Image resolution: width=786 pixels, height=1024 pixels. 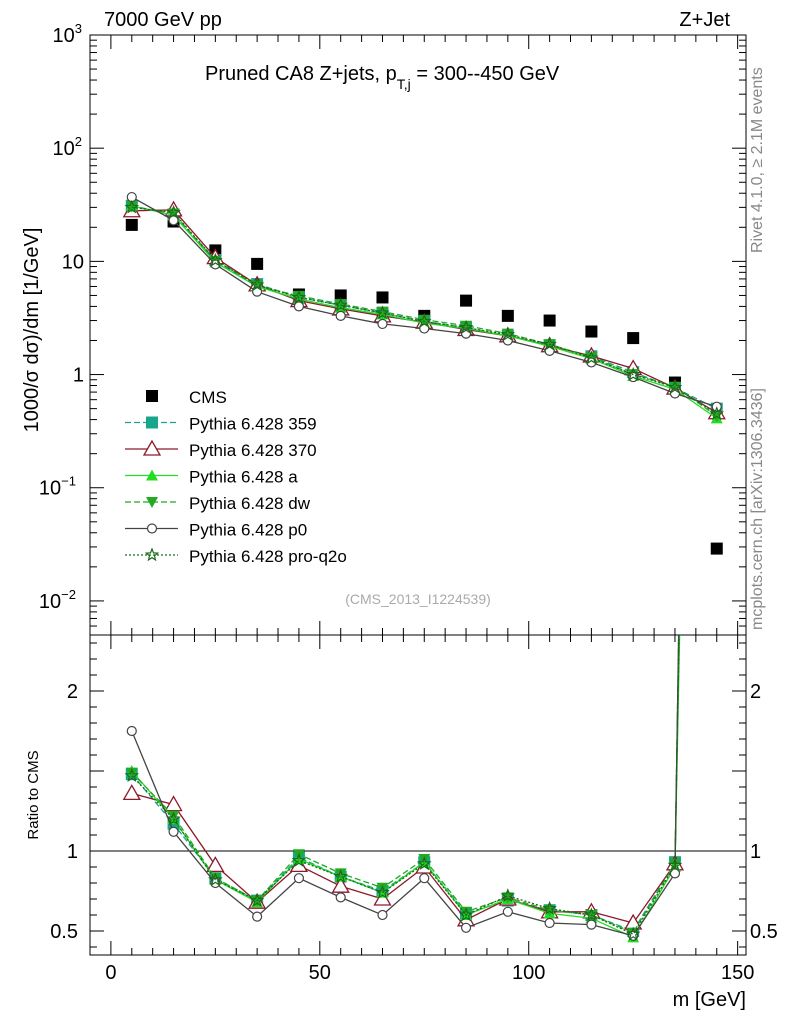 I want to click on ratio-ylabel: Ratio to CMS, so click(x=33, y=794).